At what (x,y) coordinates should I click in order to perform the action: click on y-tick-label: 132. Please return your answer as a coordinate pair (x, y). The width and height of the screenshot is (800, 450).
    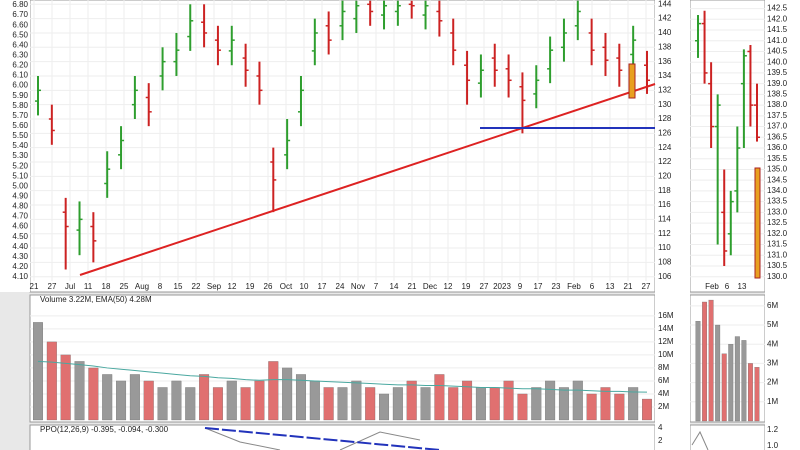
    Looking at the image, I should click on (665, 89).